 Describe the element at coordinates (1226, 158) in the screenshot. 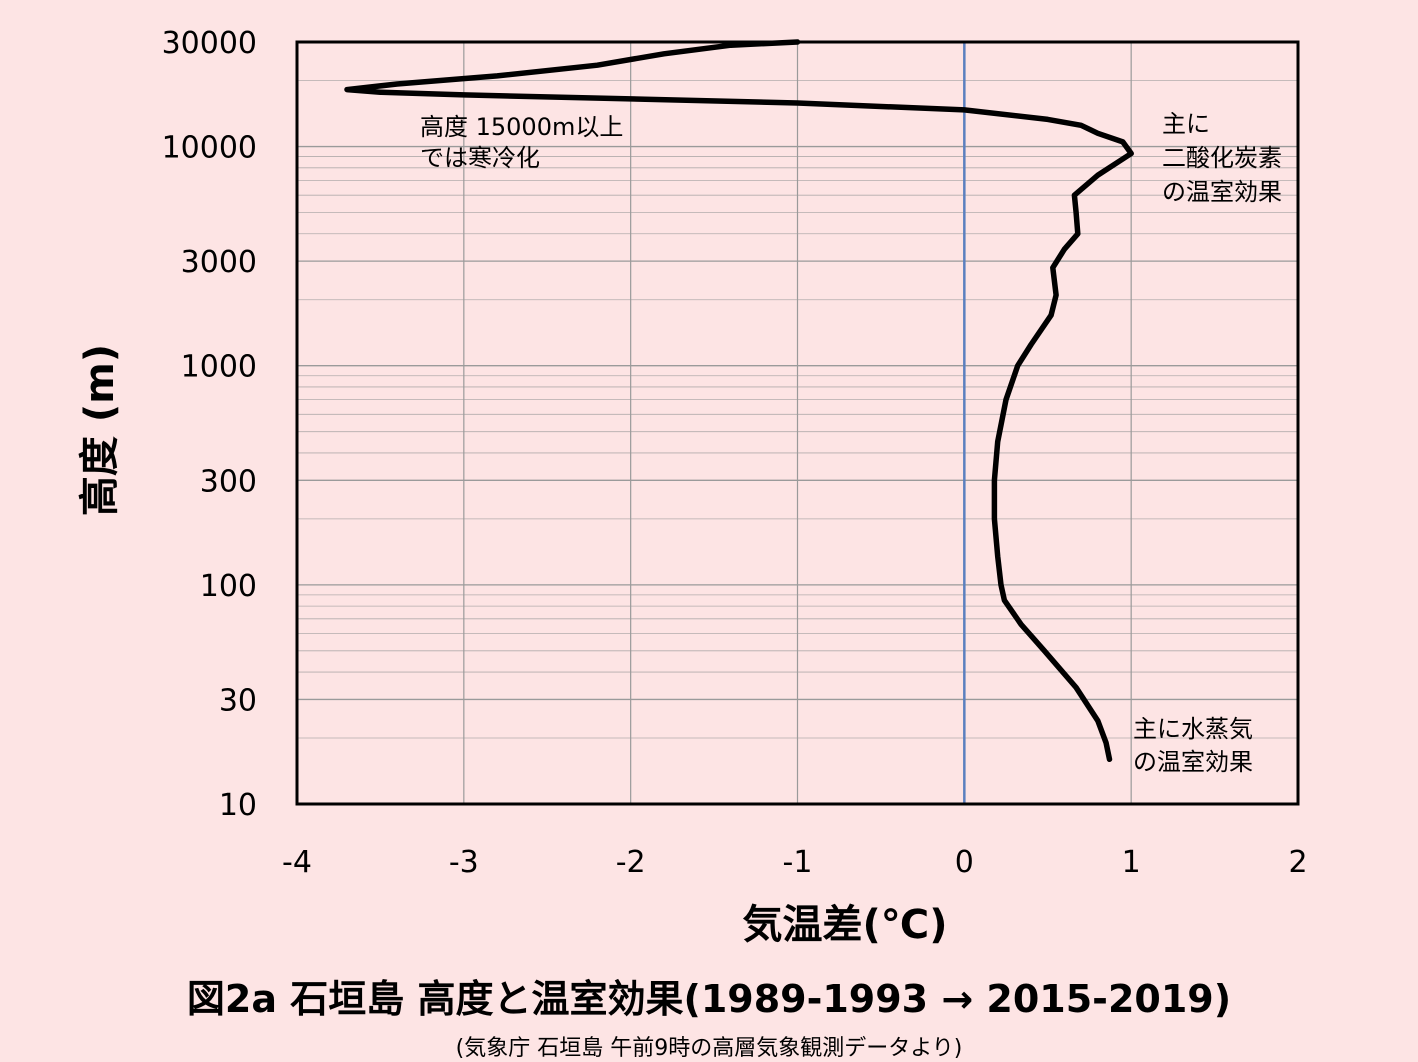

I see `annotation-co2-greenhouse: 主に 二酸化炭素 の温室効果` at that location.